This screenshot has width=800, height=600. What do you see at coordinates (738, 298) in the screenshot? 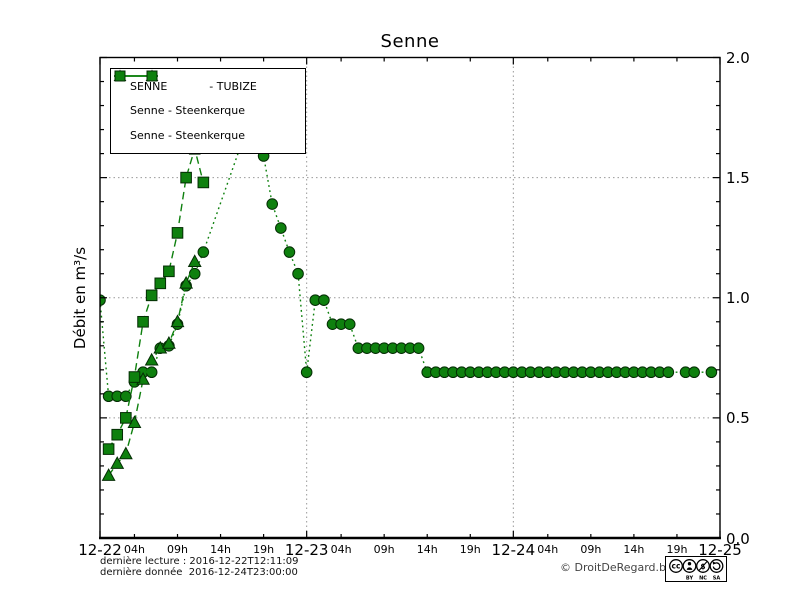
I see `y-tick-1.0: 1.0` at bounding box center [738, 298].